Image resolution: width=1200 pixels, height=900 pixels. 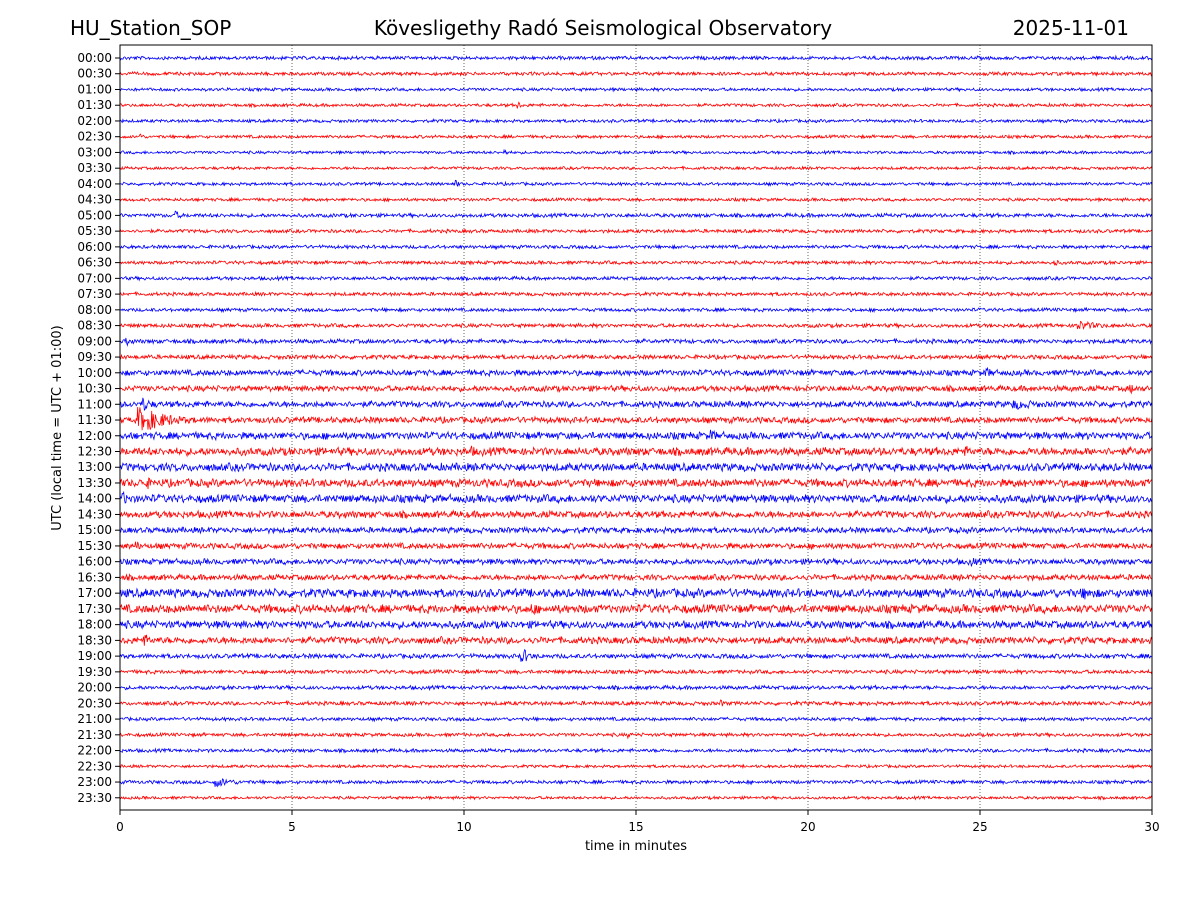 What do you see at coordinates (94, 514) in the screenshot?
I see `y-tick-label: 14:30` at bounding box center [94, 514].